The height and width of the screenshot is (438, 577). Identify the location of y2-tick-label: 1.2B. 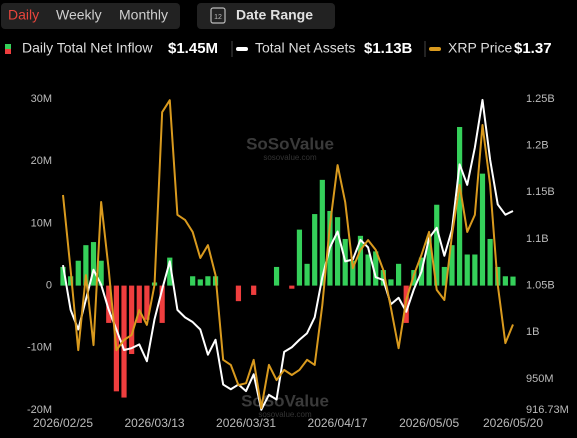
(537, 146).